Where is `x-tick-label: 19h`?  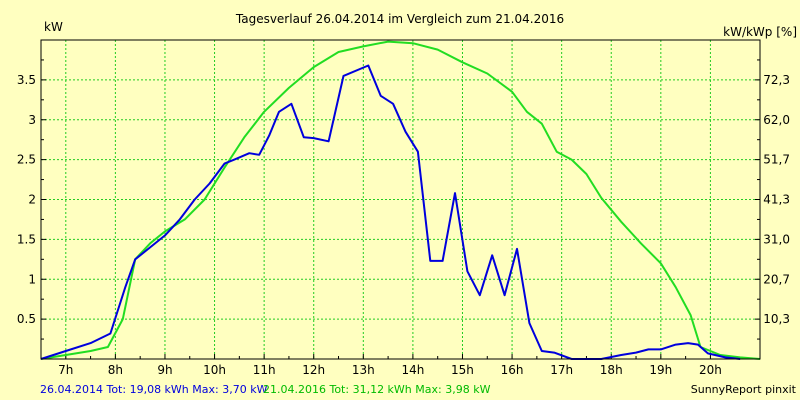
x-tick-label: 19h is located at coordinates (660, 370).